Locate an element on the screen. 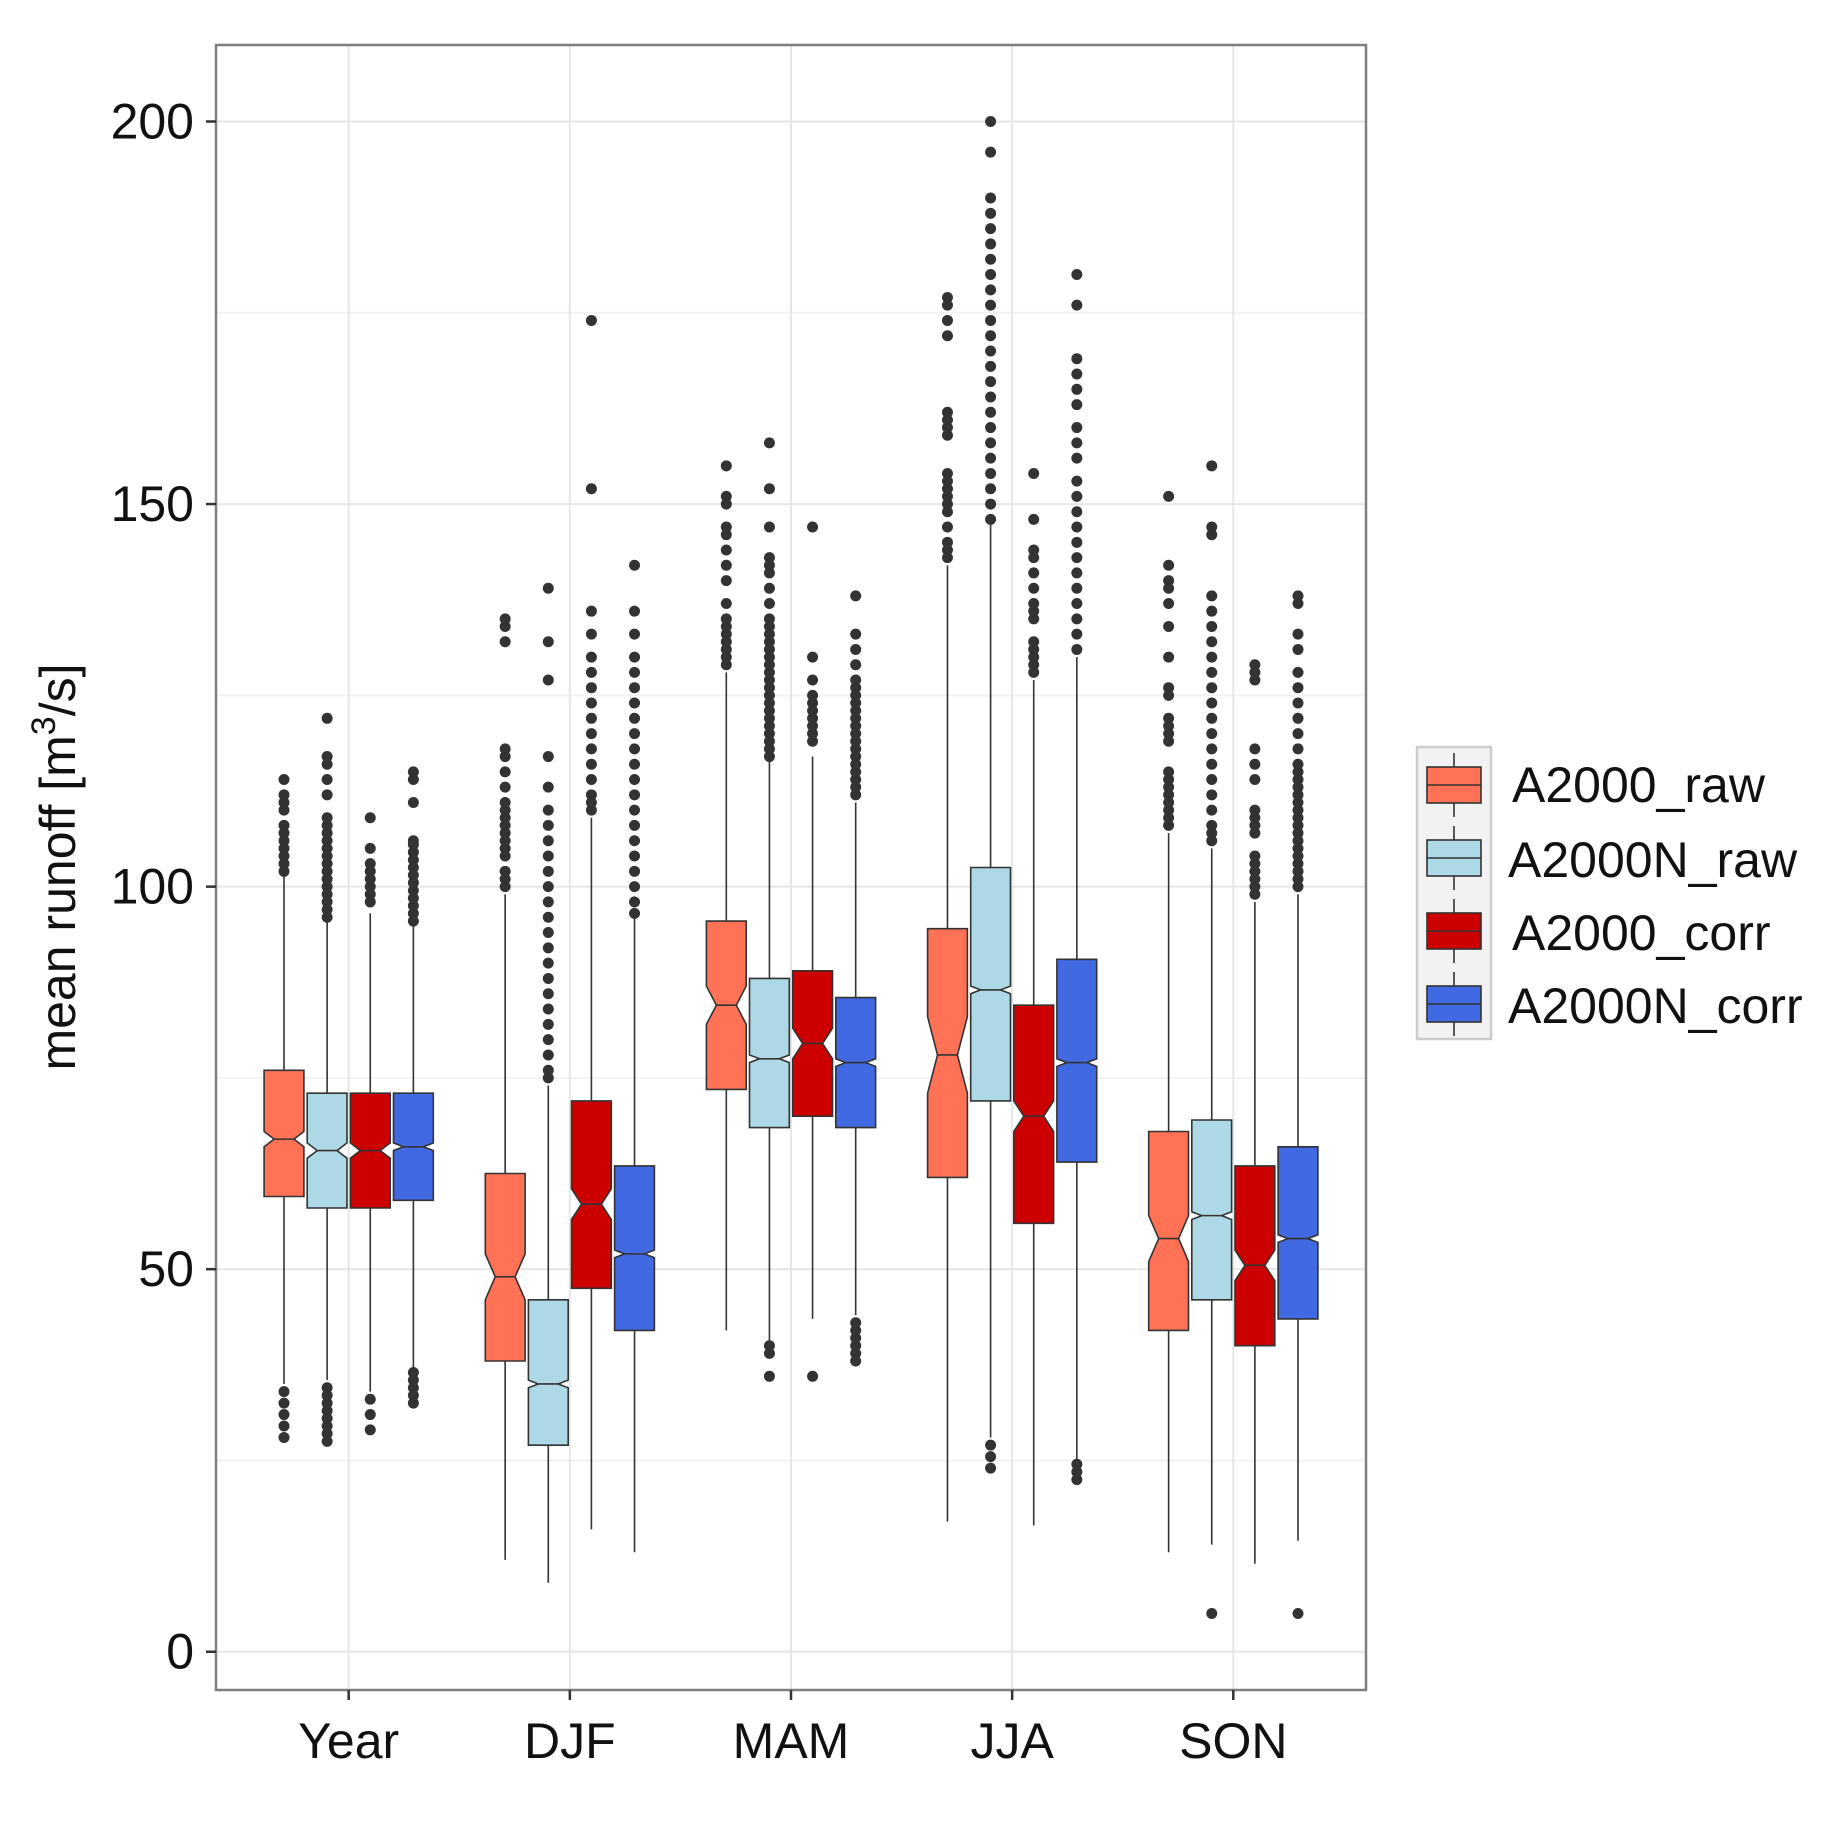 This screenshot has height=1838, width=1844. box-A2000N_raw-Year is located at coordinates (327, 1079).